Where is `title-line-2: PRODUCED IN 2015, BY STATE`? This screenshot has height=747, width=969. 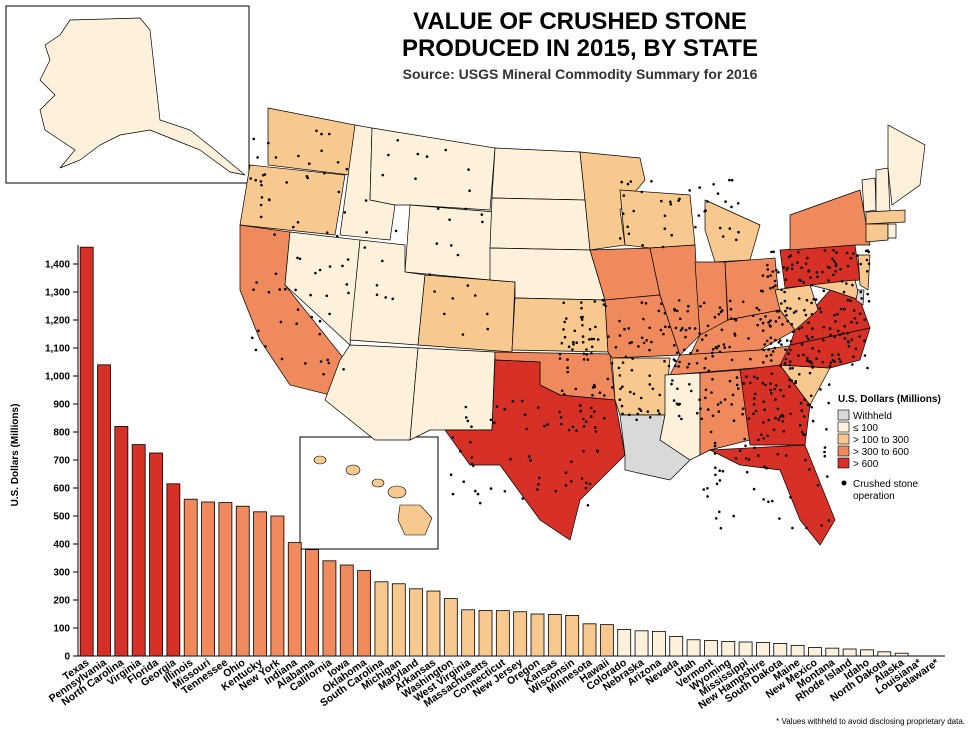 title-line-2: PRODUCED IN 2015, BY STATE is located at coordinates (580, 48).